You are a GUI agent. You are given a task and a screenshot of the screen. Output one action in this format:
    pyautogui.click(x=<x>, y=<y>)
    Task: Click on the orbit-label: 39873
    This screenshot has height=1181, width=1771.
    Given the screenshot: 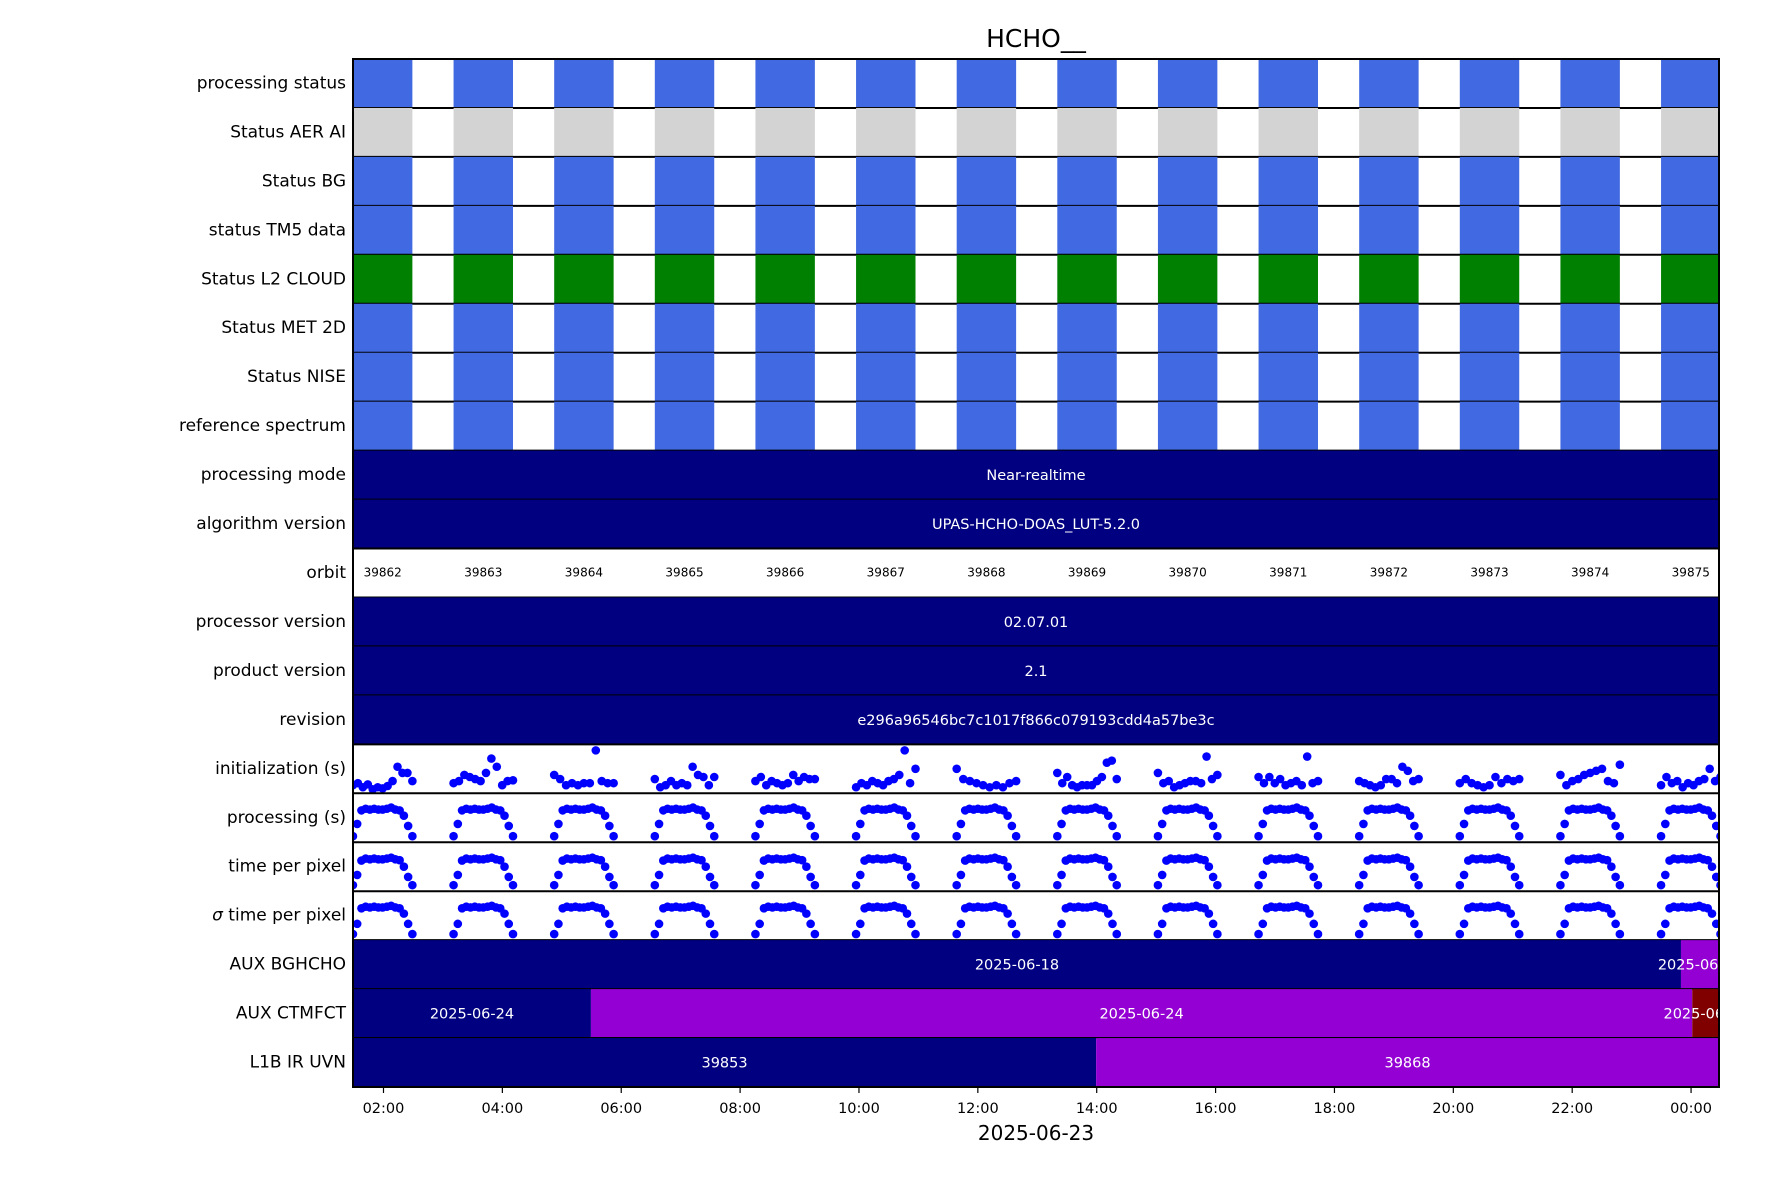 What is the action you would take?
    pyautogui.click(x=1489, y=573)
    